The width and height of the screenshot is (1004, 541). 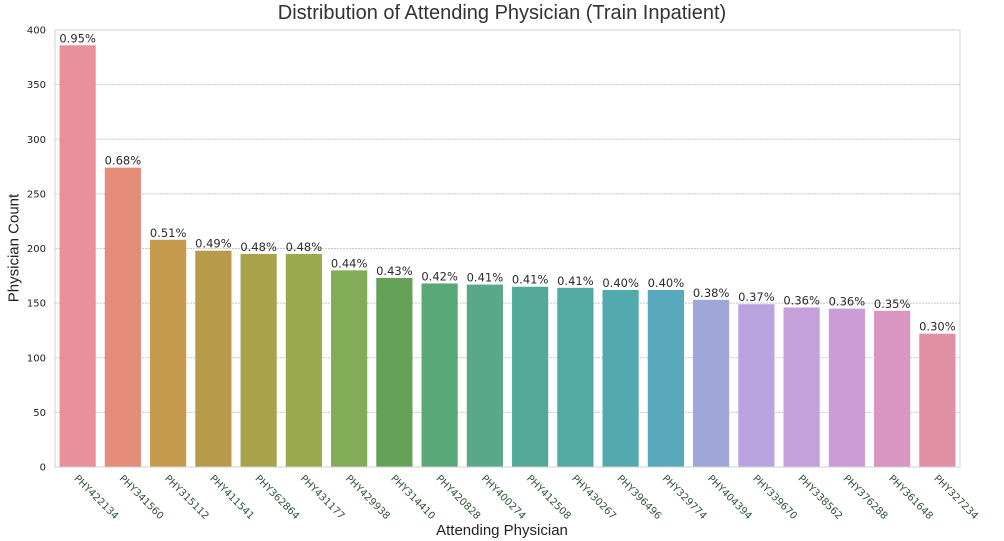 I want to click on x-tick-label: PHY431177, so click(x=322, y=497).